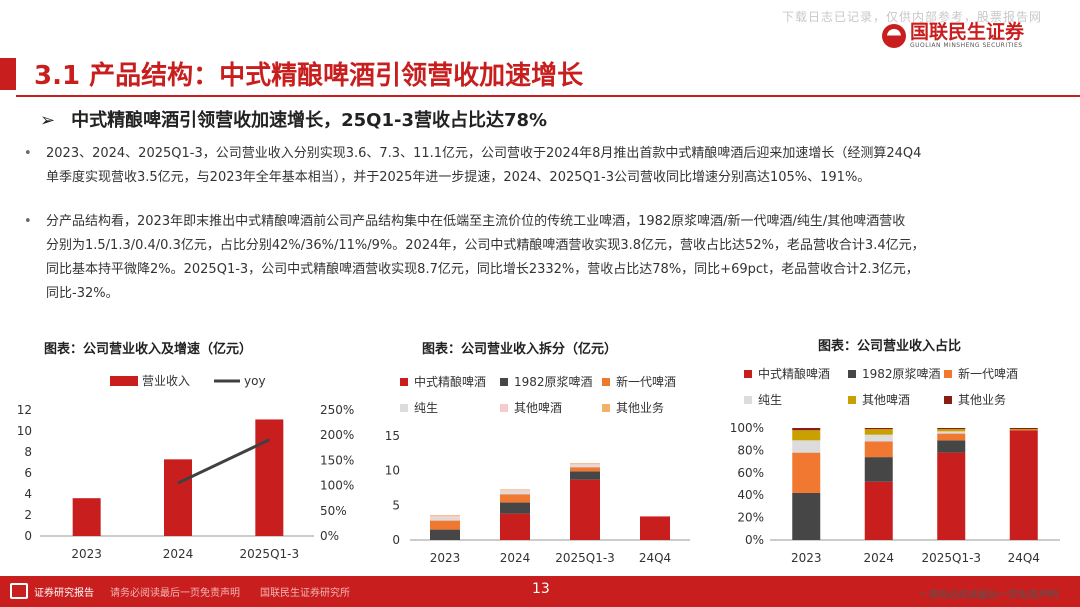 This screenshot has height=607, width=1080. I want to click on paragraph-line: 同比-32%。, so click(82, 293).